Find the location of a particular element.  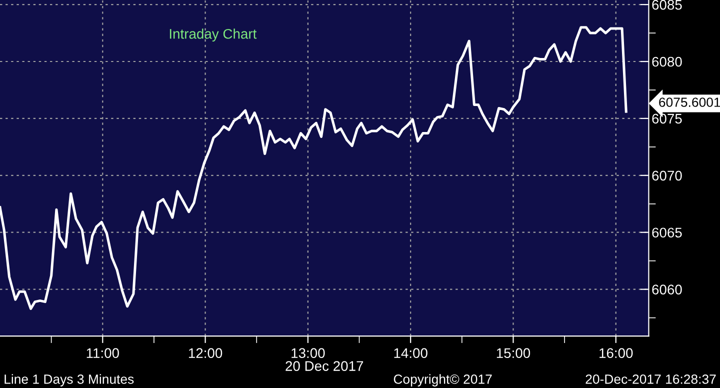

y-tick-label: 6065 is located at coordinates (667, 233).